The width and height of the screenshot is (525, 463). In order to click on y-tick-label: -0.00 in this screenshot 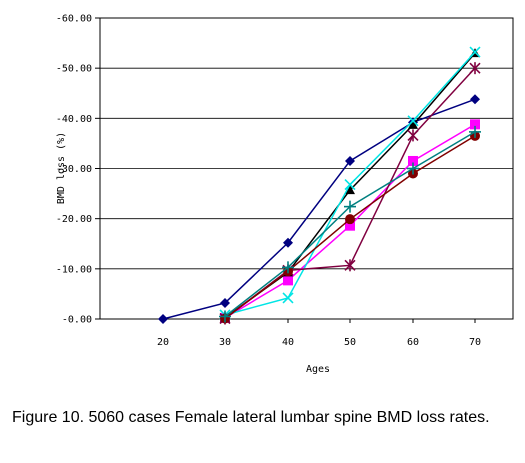, I will do `click(77, 320)`.